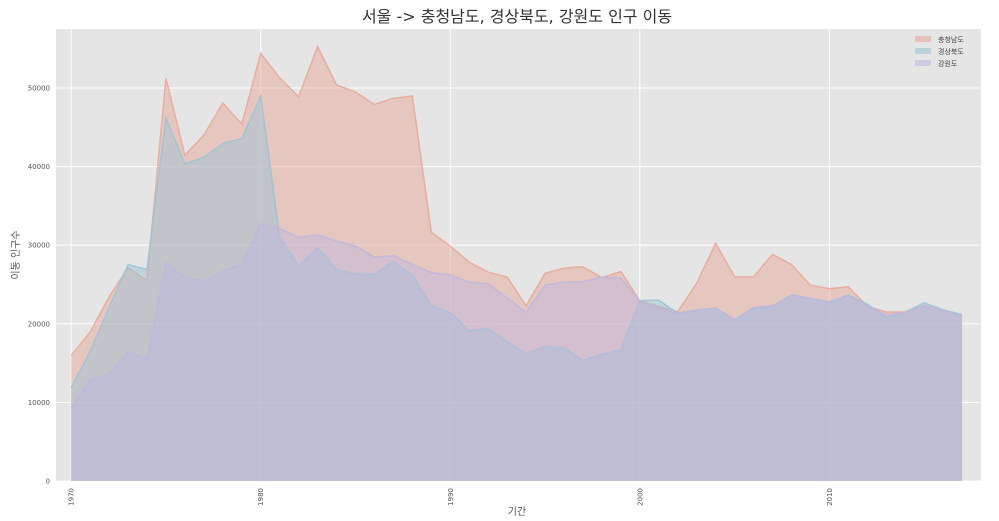 The height and width of the screenshot is (521, 999). Describe the element at coordinates (951, 39) in the screenshot. I see `legend-label-0: 충청남도` at that location.